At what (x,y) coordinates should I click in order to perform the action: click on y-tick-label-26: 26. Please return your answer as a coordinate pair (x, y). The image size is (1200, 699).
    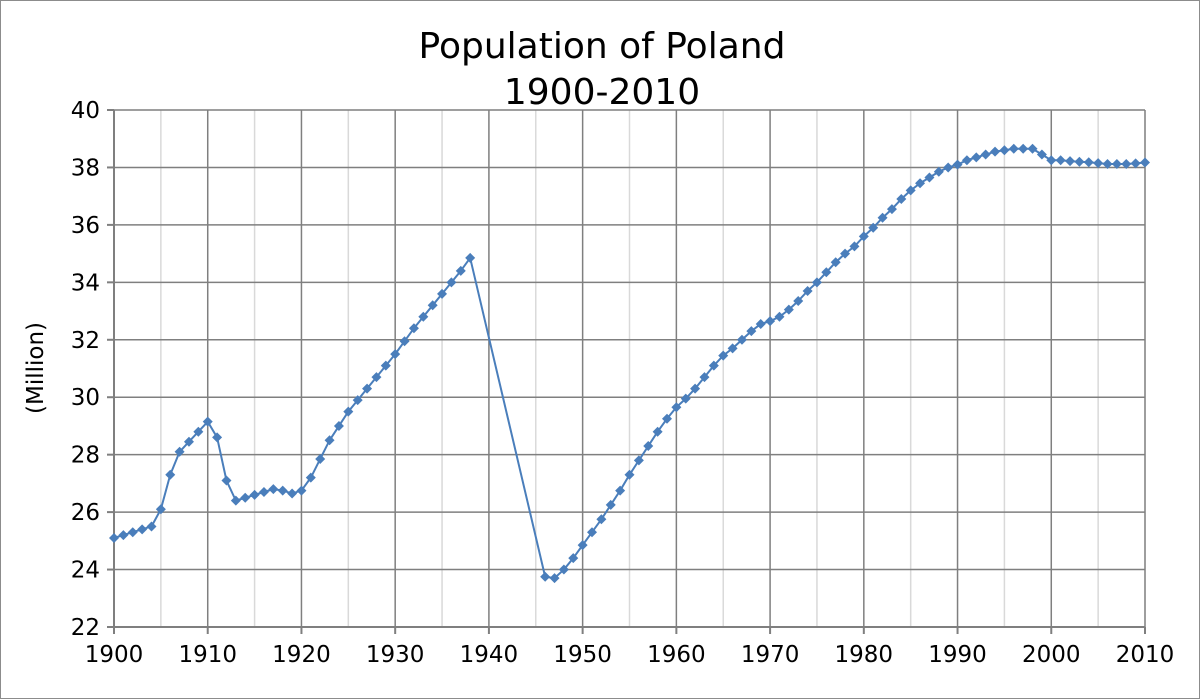
    Looking at the image, I should click on (85, 513).